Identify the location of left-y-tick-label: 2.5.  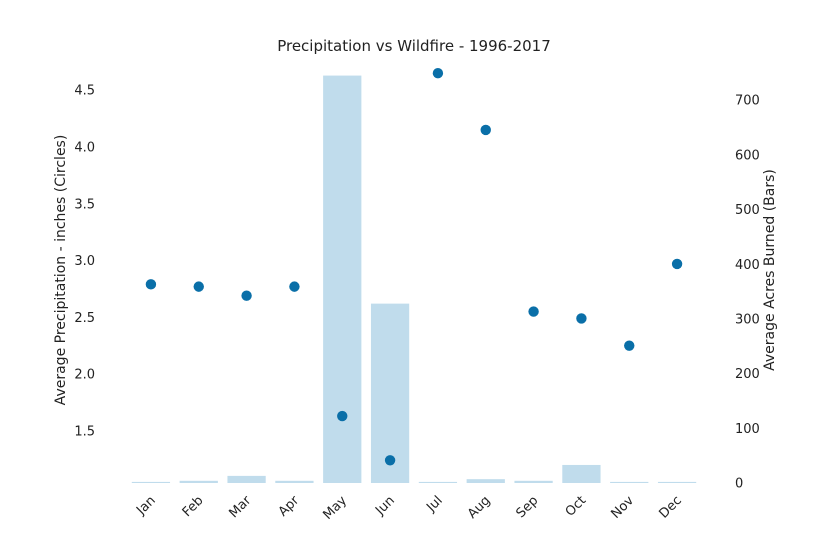
(84, 318).